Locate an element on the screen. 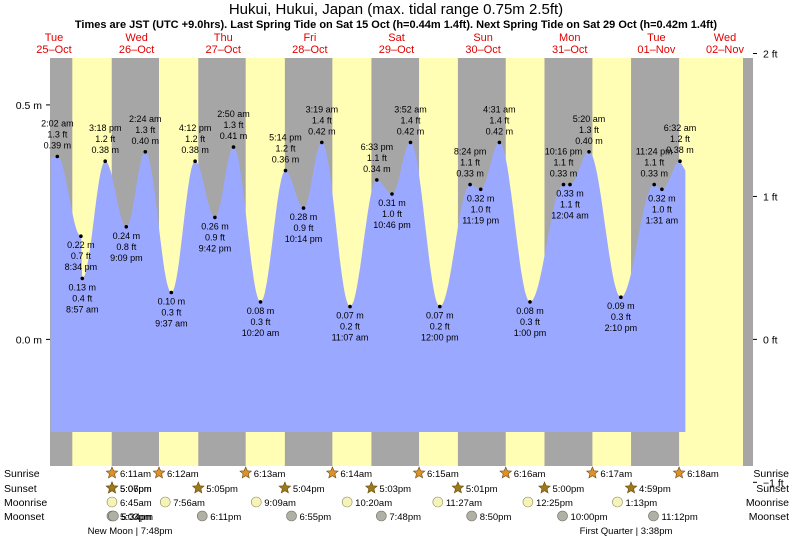  high-tide-label: 4:31 am is located at coordinates (499, 109).